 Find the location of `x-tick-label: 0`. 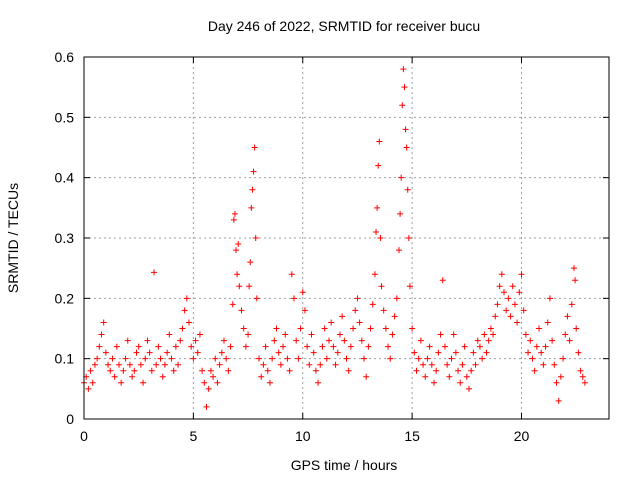

x-tick-label: 0 is located at coordinates (84, 436).